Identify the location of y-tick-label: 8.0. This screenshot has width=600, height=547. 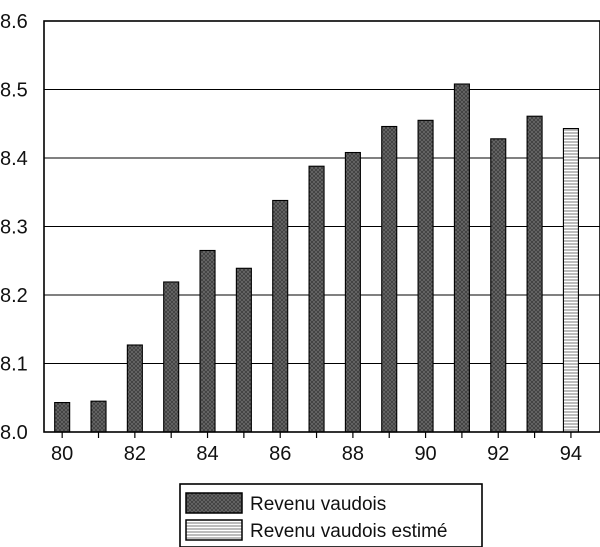
(14, 433).